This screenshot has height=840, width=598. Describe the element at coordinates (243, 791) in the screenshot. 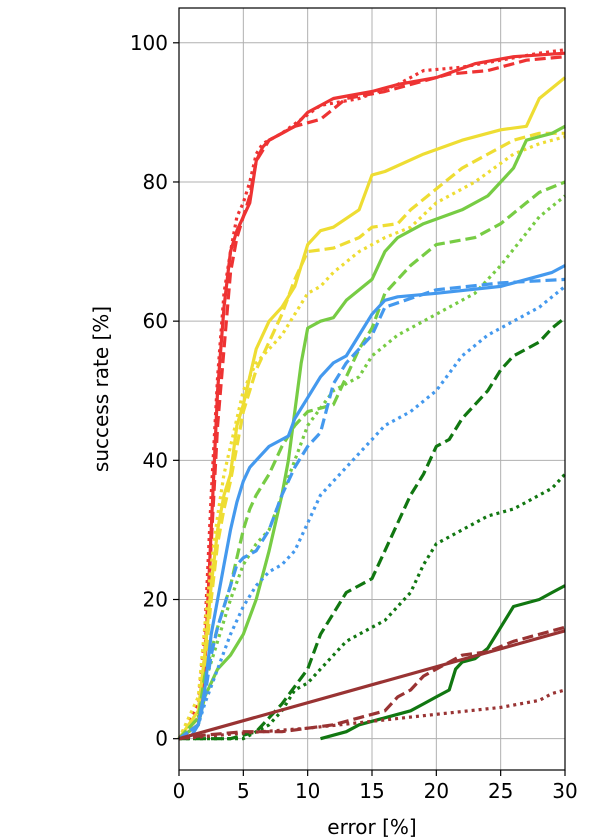

I see `x-tick-label: 5` at that location.